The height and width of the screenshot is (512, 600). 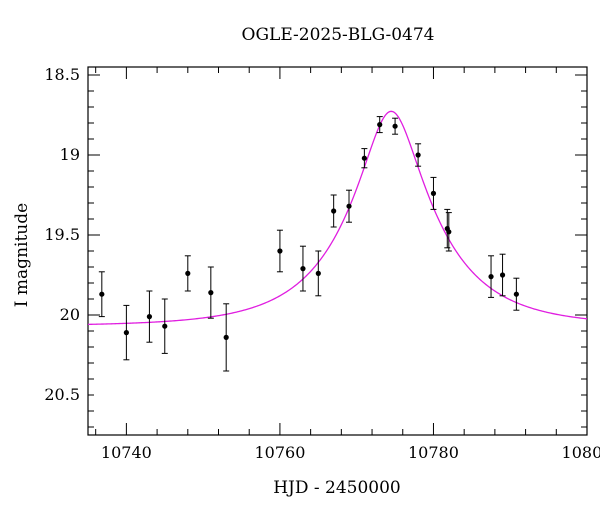 What do you see at coordinates (279, 452) in the screenshot?
I see `x-tick-label: 10760` at bounding box center [279, 452].